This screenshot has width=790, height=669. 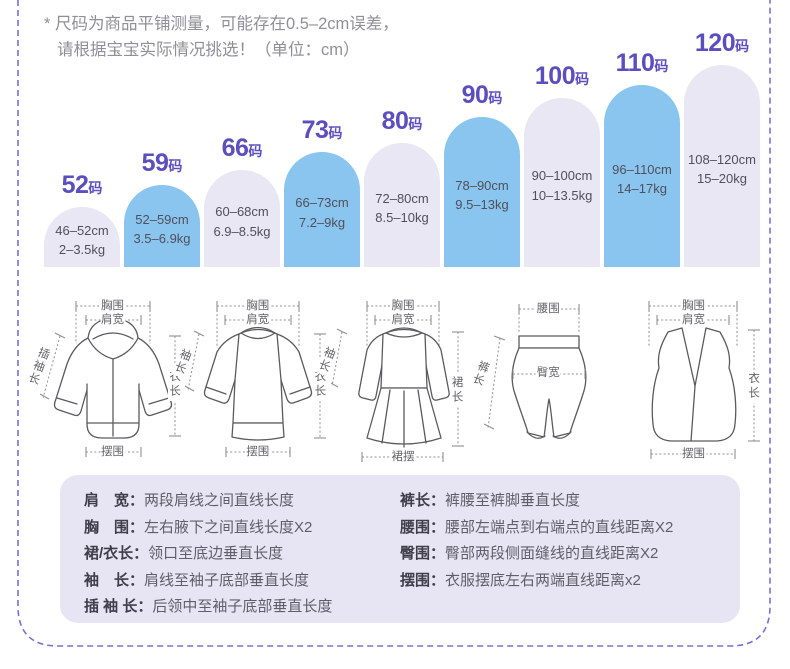 What do you see at coordinates (423, 527) in the screenshot?
I see `legend-term: 腰围：` at bounding box center [423, 527].